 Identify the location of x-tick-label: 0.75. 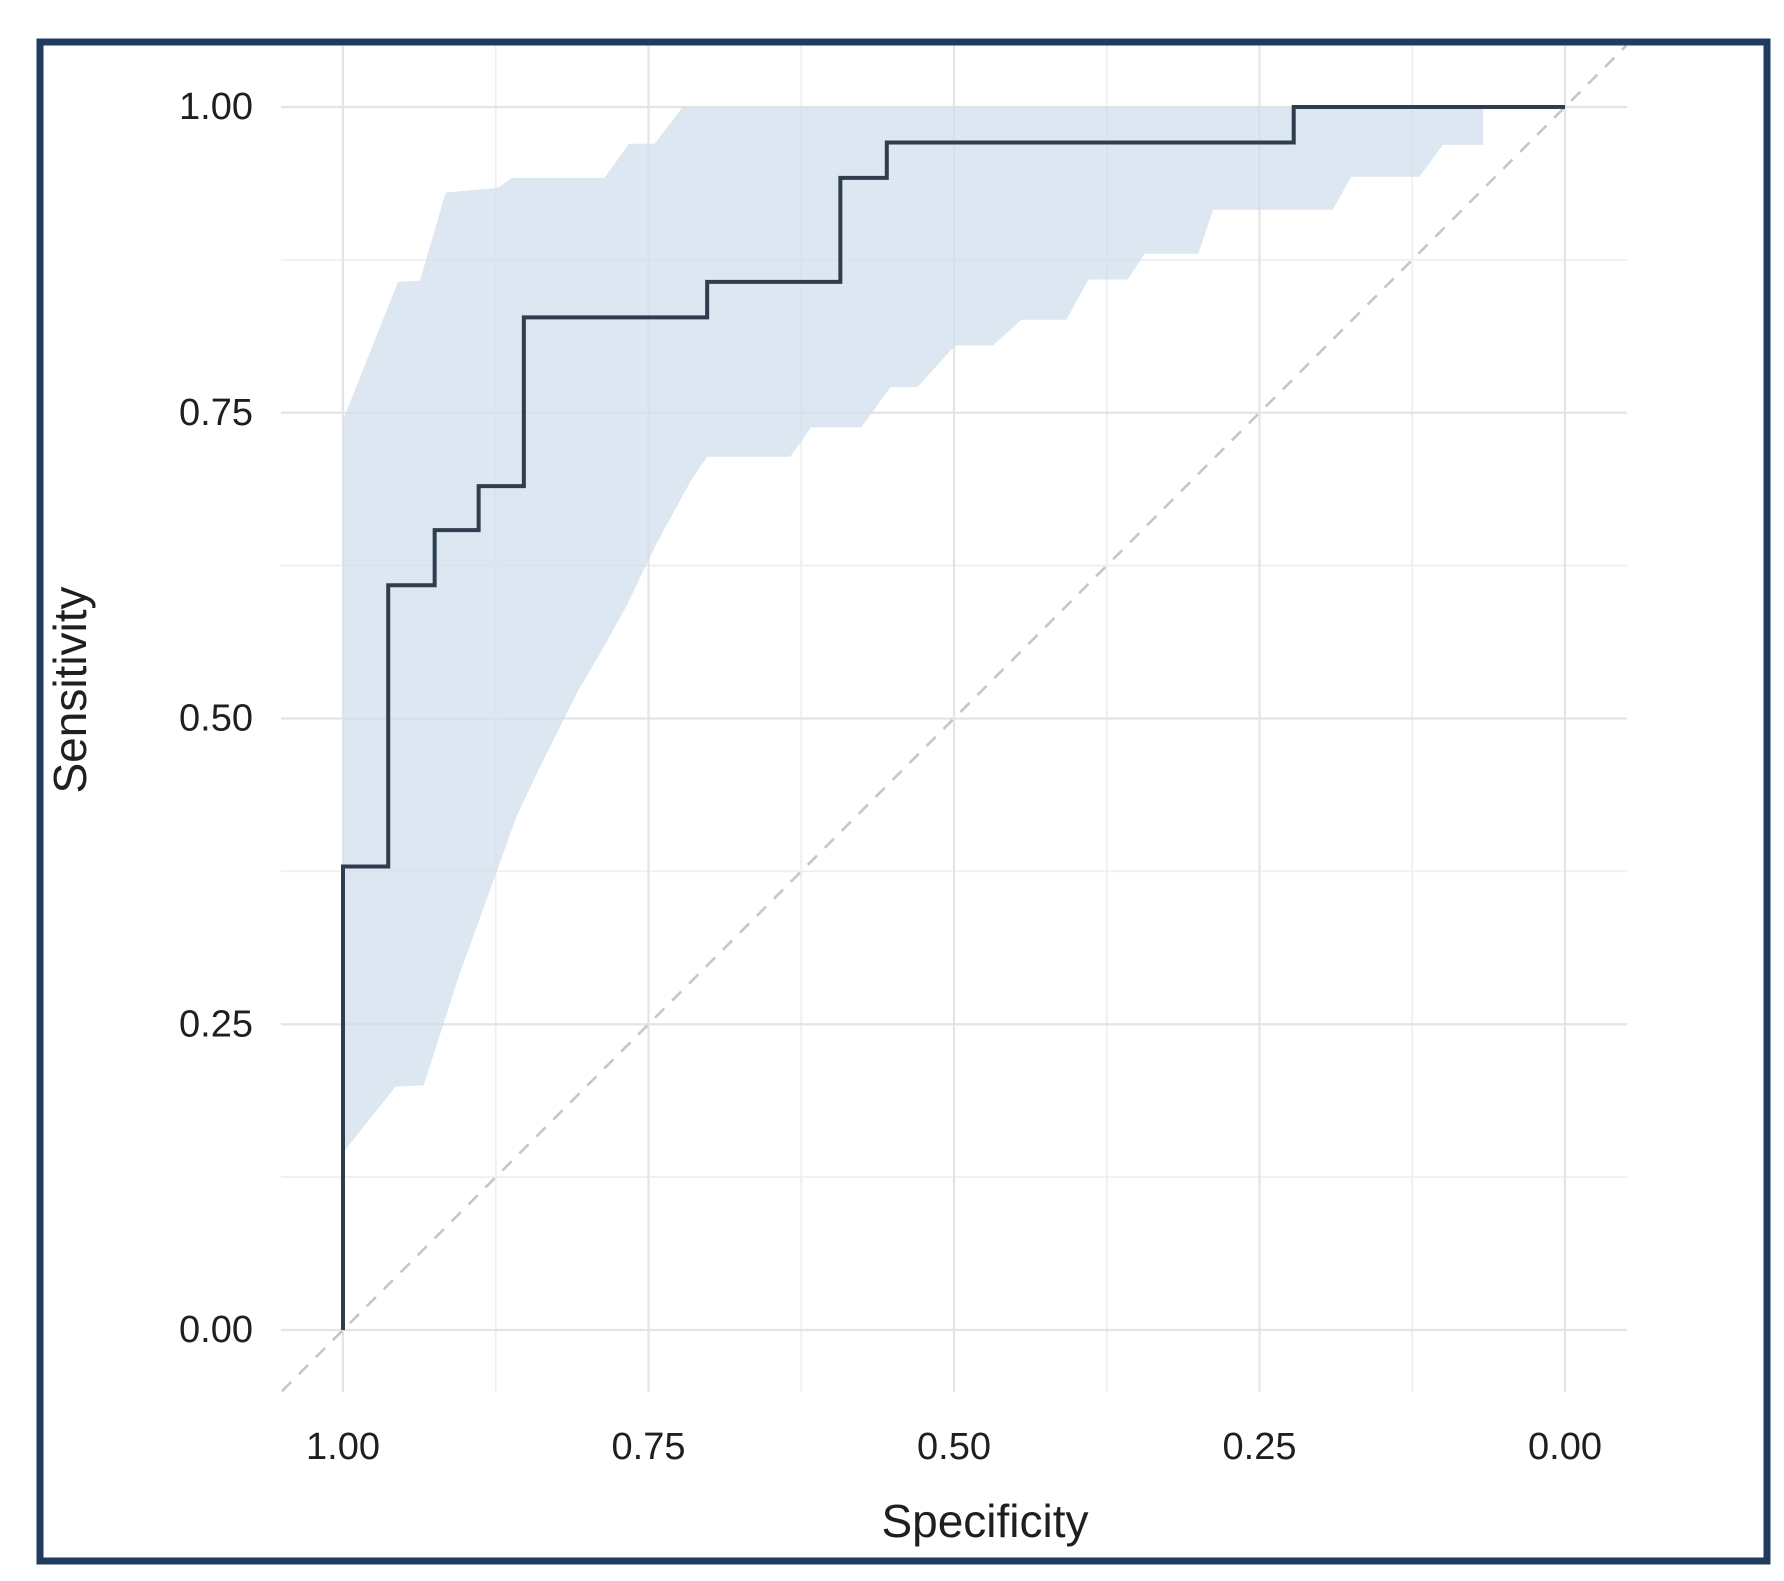
(649, 1447).